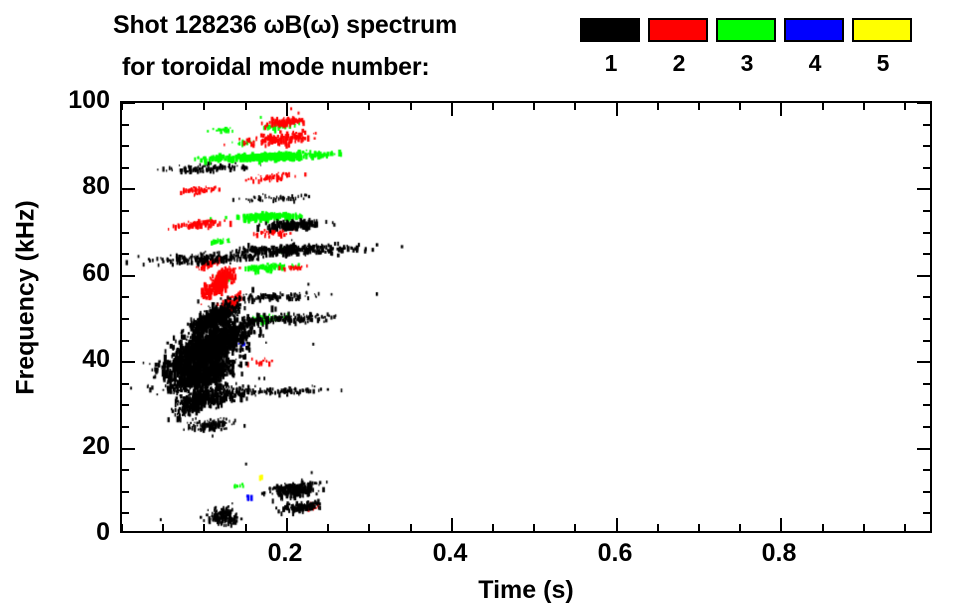  I want to click on x-tick-top-minor-0.05, so click(163, 106).